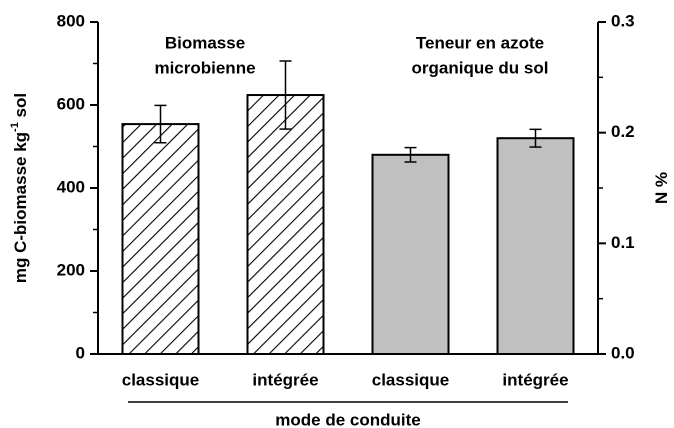 Image resolution: width=674 pixels, height=428 pixels. What do you see at coordinates (480, 67) in the screenshot?
I see `annotation: organique du sol` at bounding box center [480, 67].